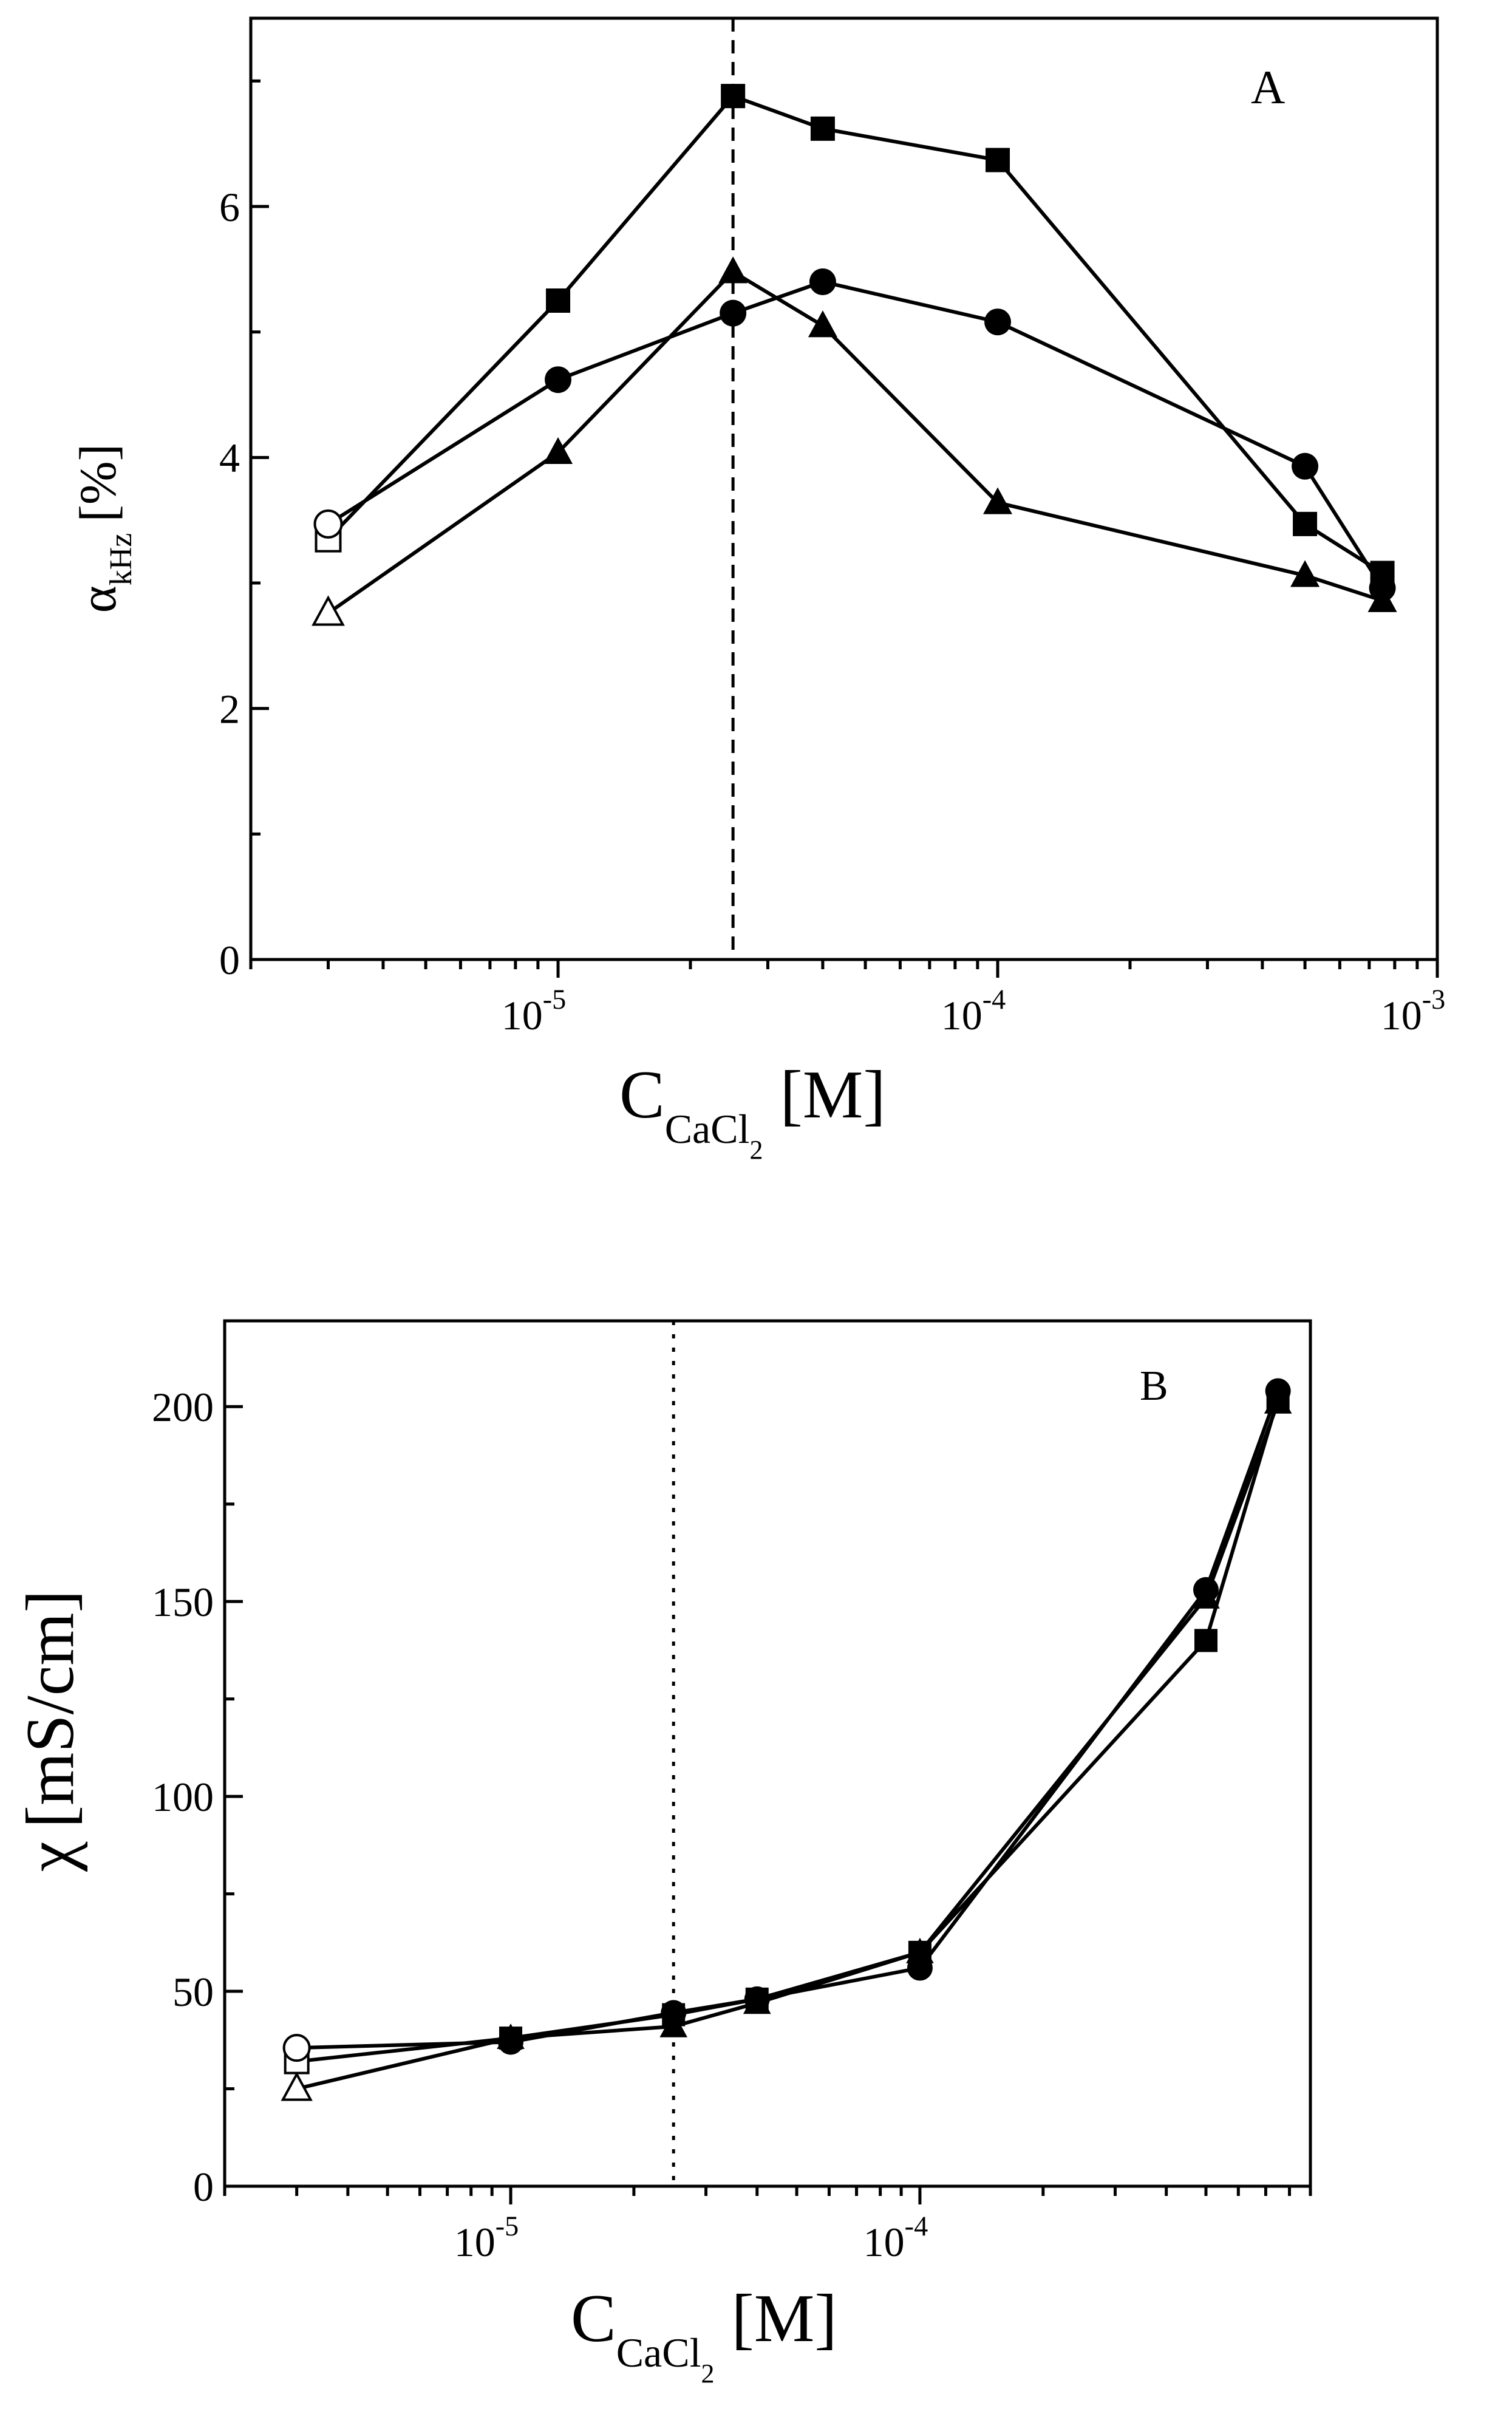 This screenshot has height=2417, width=1512. I want to click on y-tick-label: 2, so click(229, 709).